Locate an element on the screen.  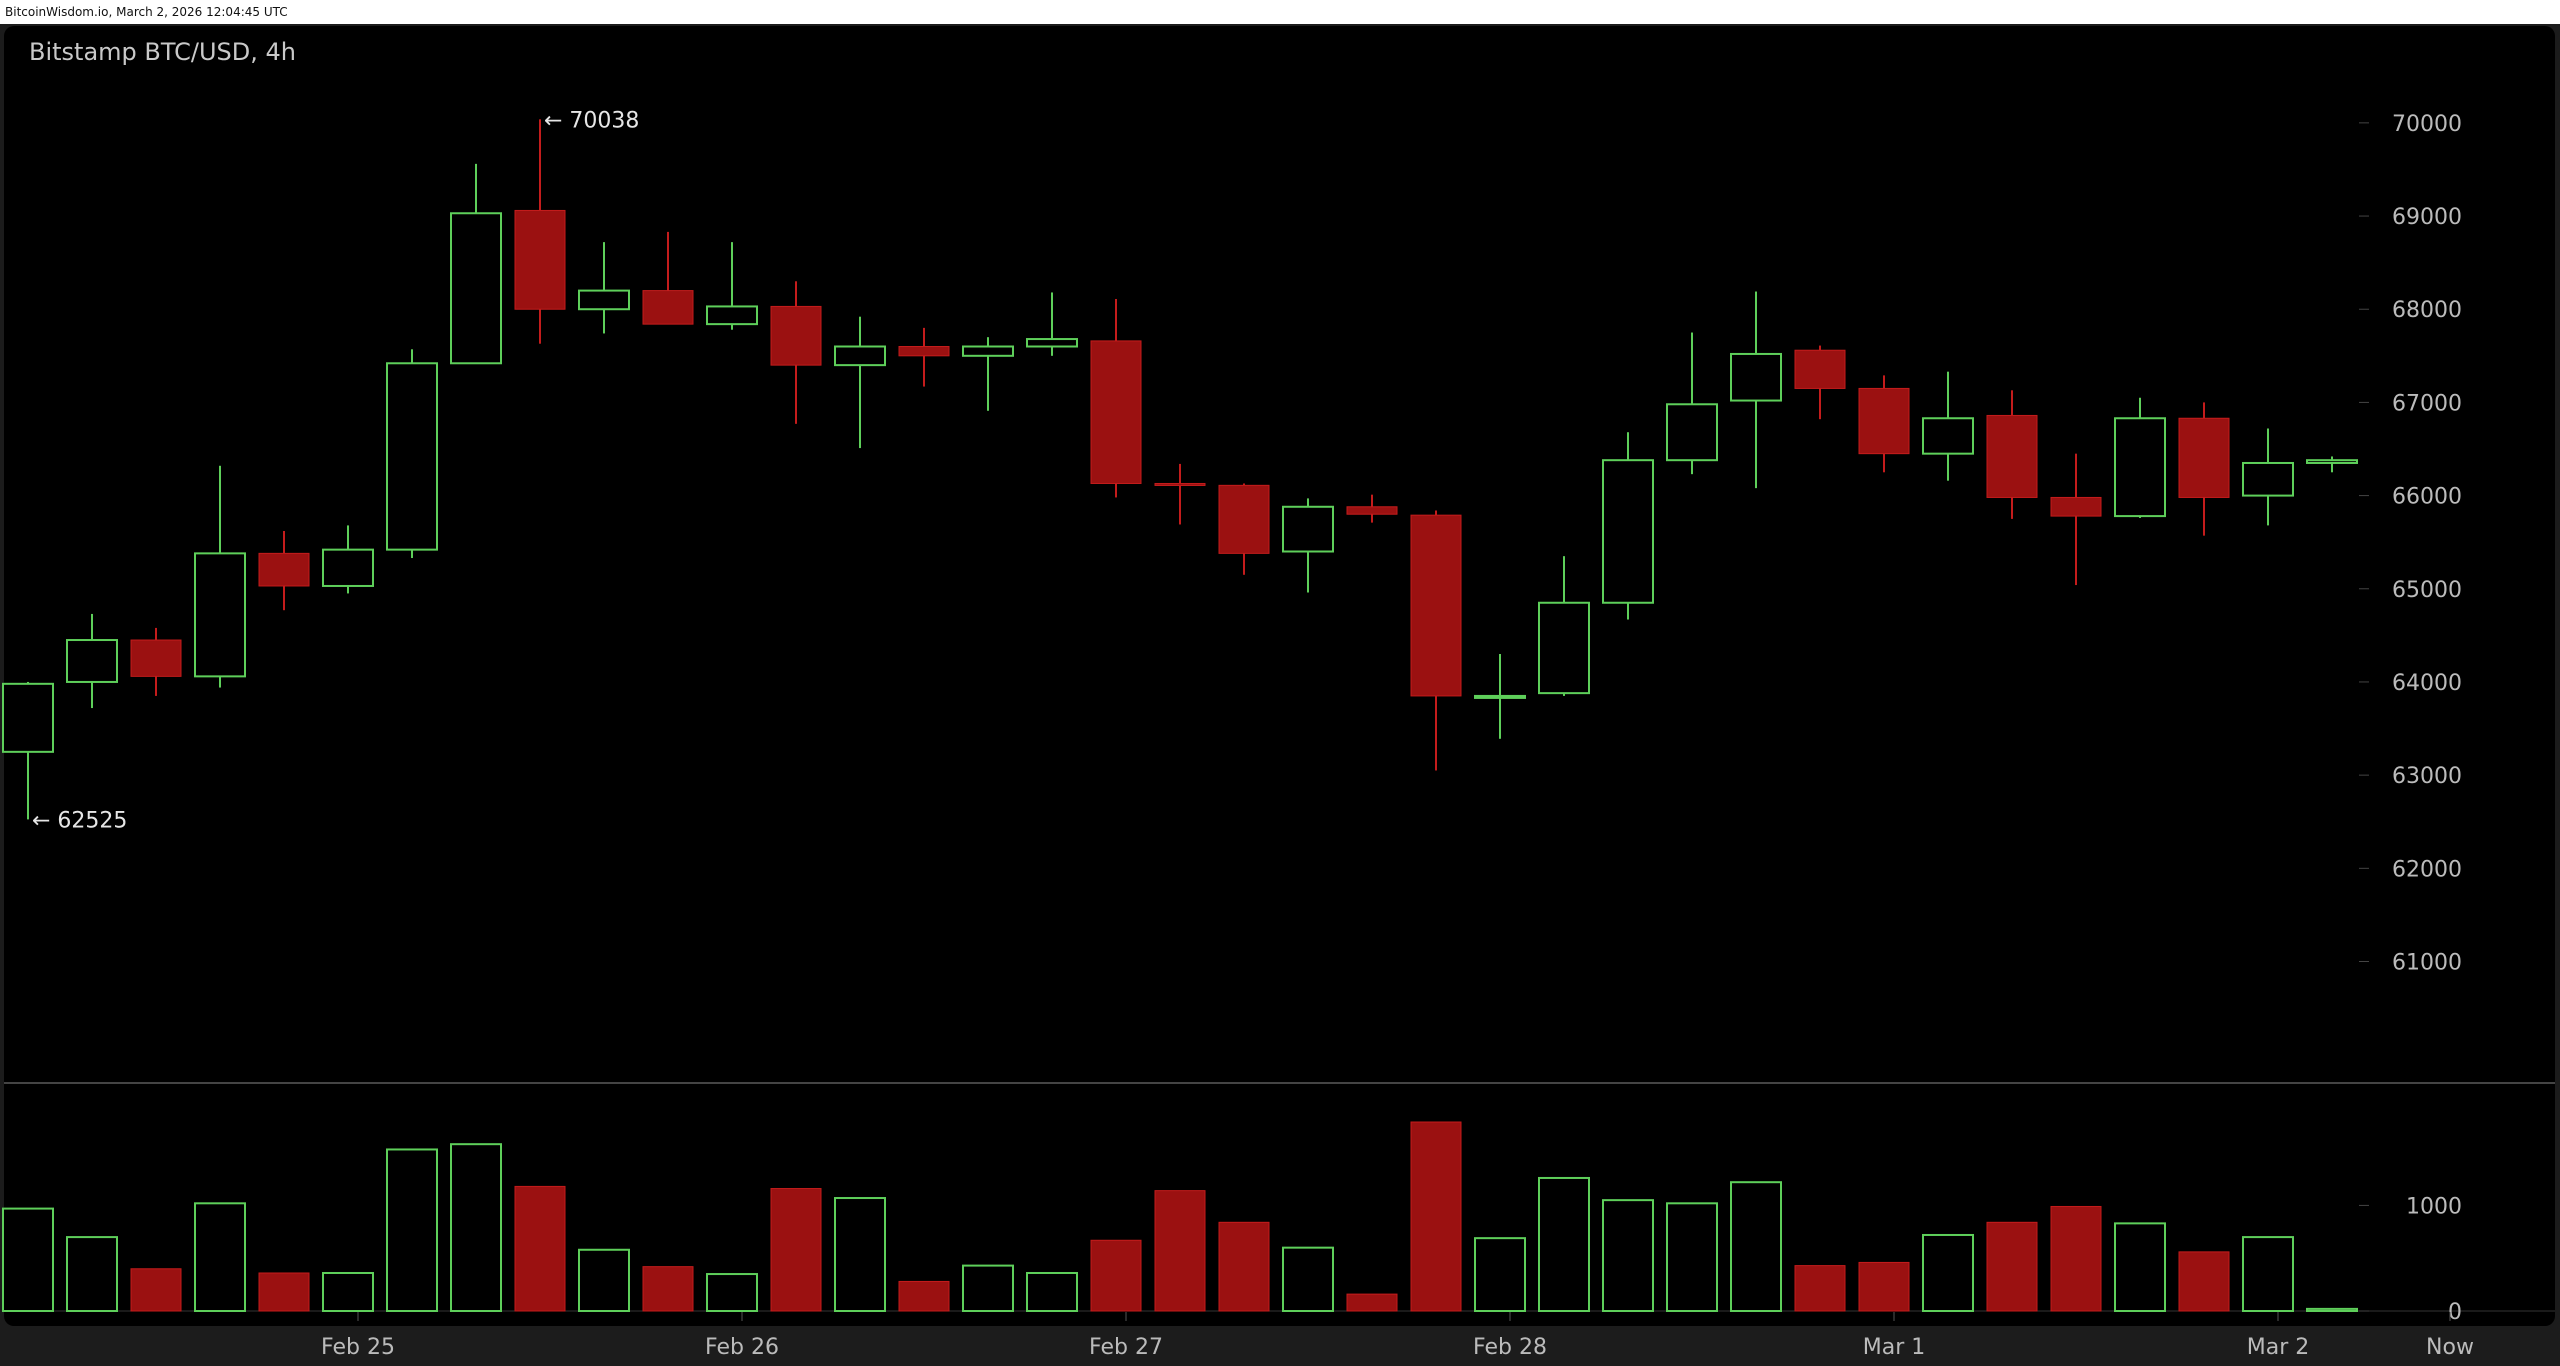
price-tick-label: 63000 is located at coordinates (2427, 776).